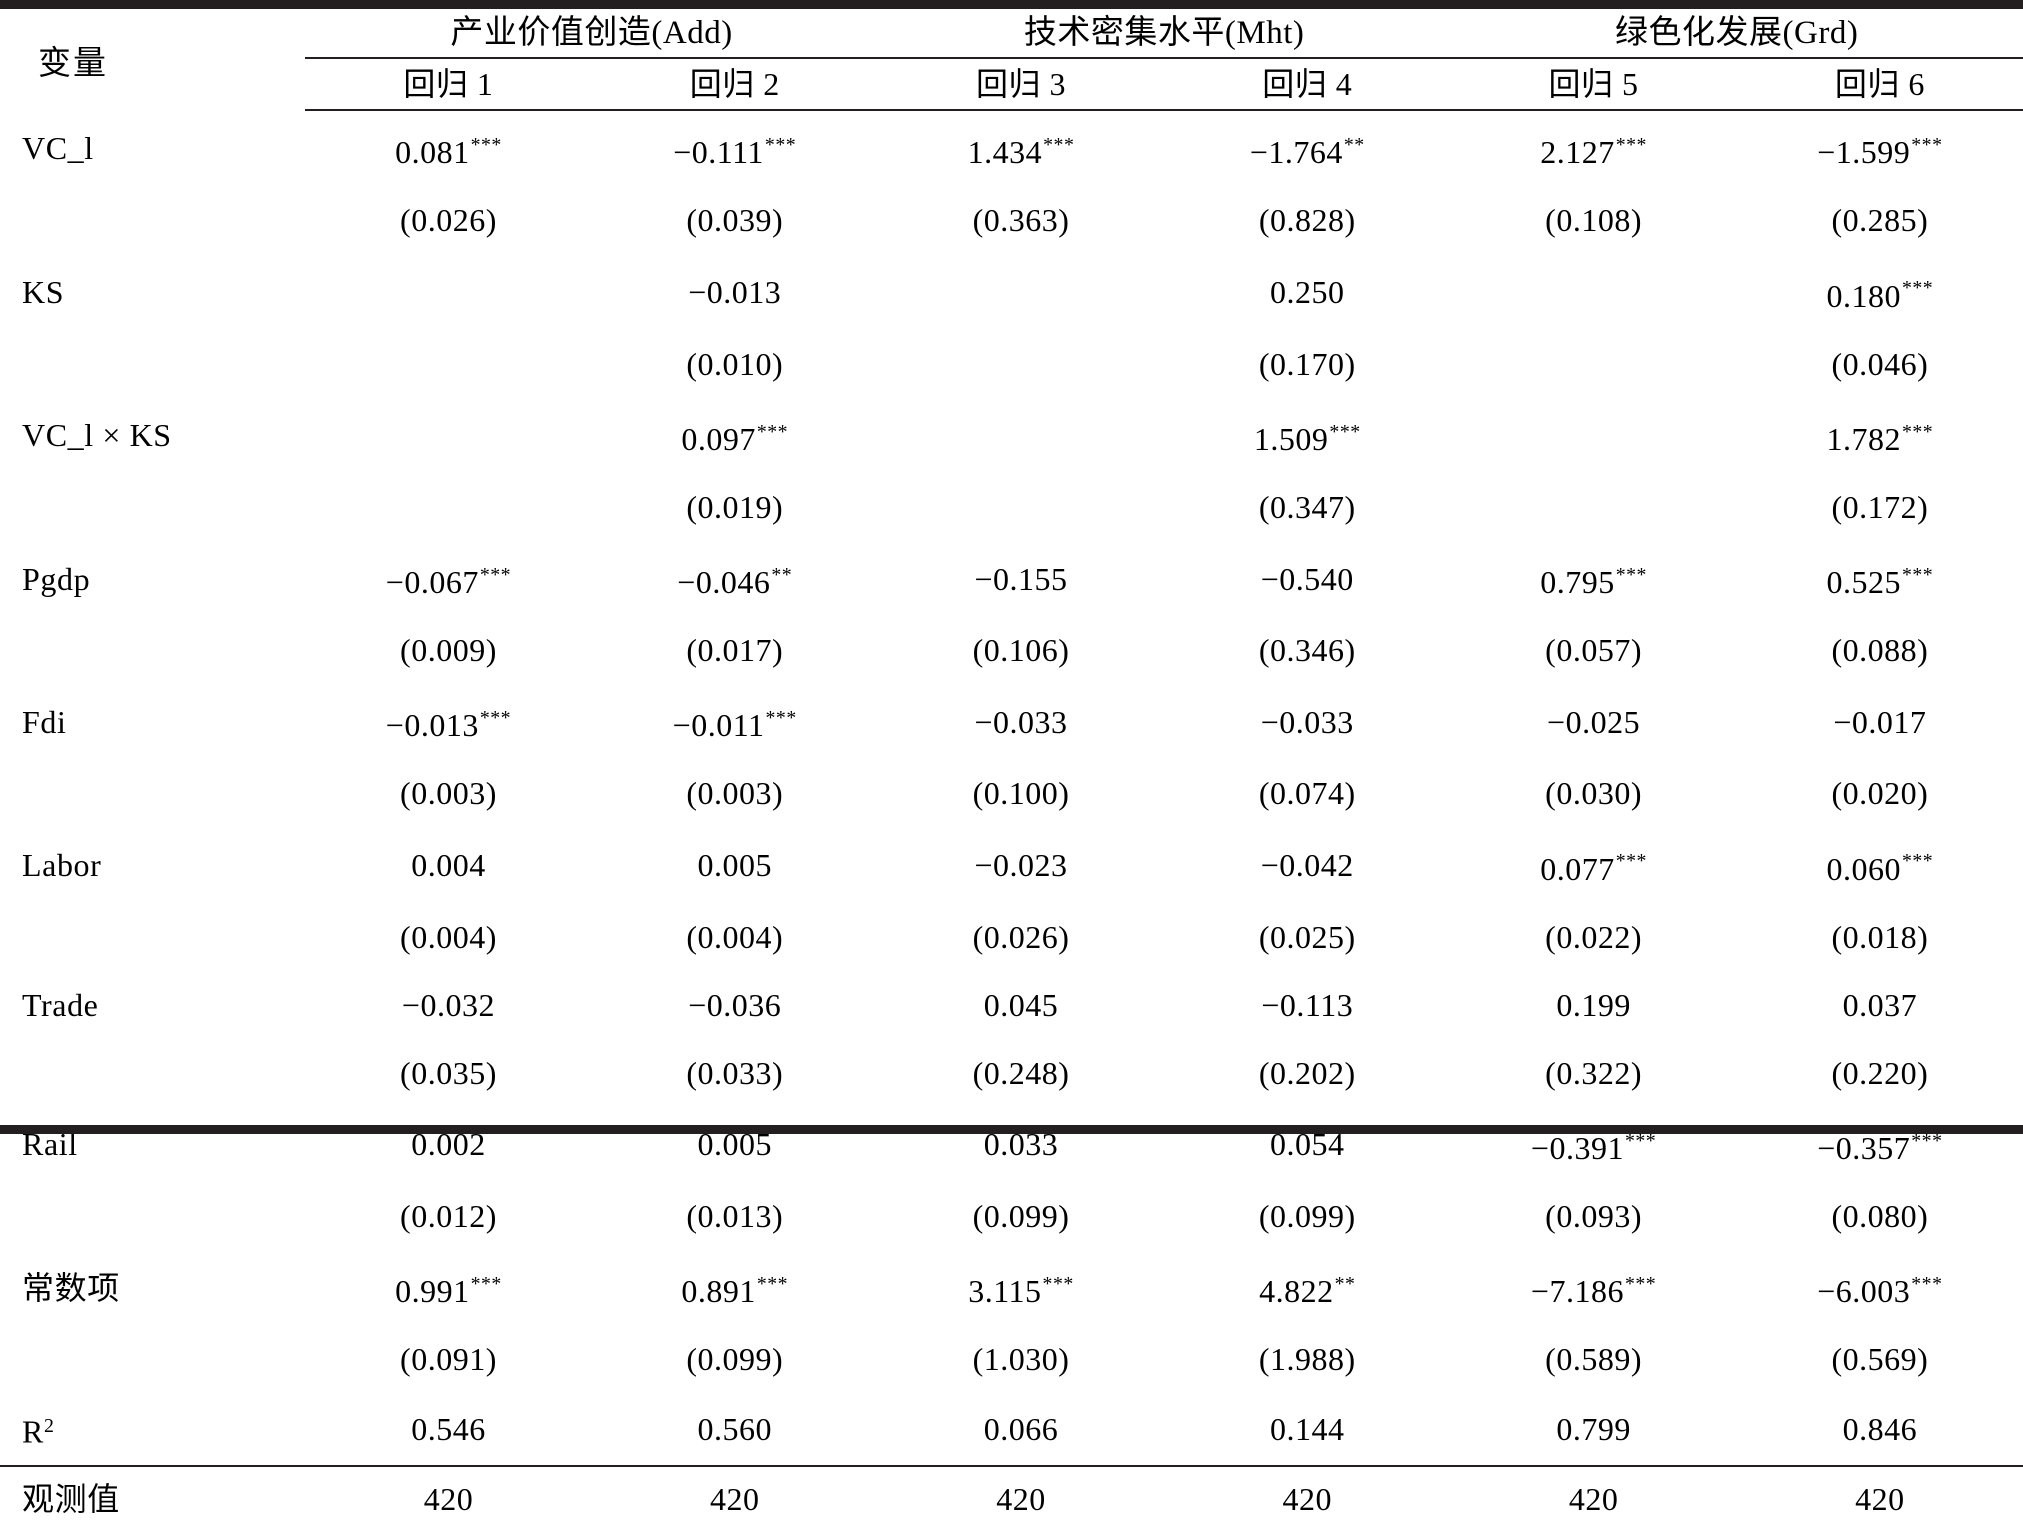 The image size is (2023, 1531). Describe the element at coordinates (432, 152) in the screenshot. I see `coefficient-value: 0.081` at that location.